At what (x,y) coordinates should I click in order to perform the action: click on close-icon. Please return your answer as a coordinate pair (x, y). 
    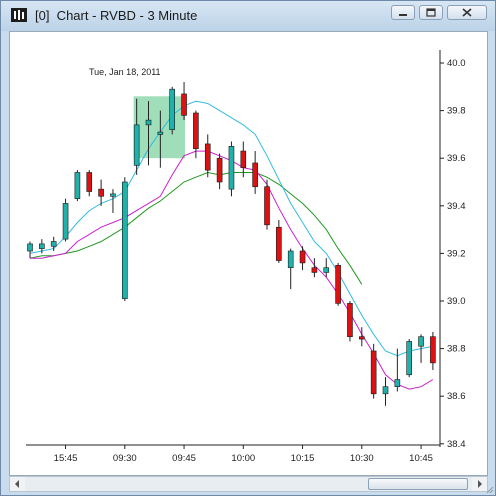
    Looking at the image, I should click on (467, 12).